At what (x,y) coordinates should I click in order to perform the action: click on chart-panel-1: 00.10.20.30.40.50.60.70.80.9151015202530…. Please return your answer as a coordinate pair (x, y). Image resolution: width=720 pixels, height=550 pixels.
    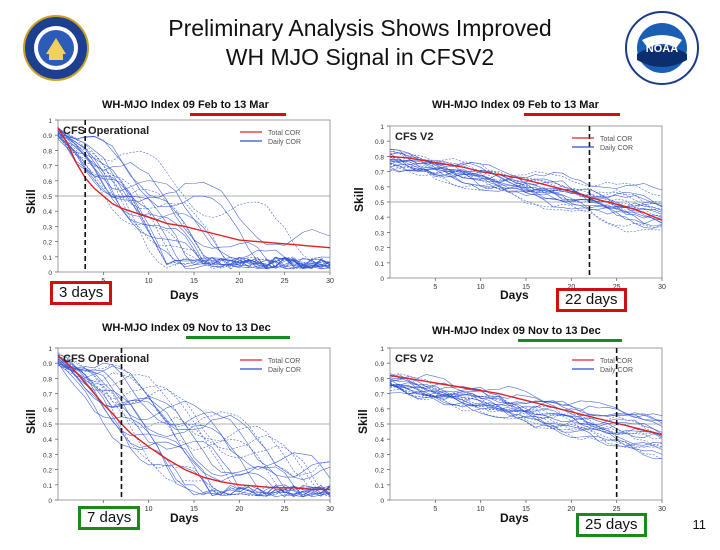
    Looking at the image, I should click on (188, 201).